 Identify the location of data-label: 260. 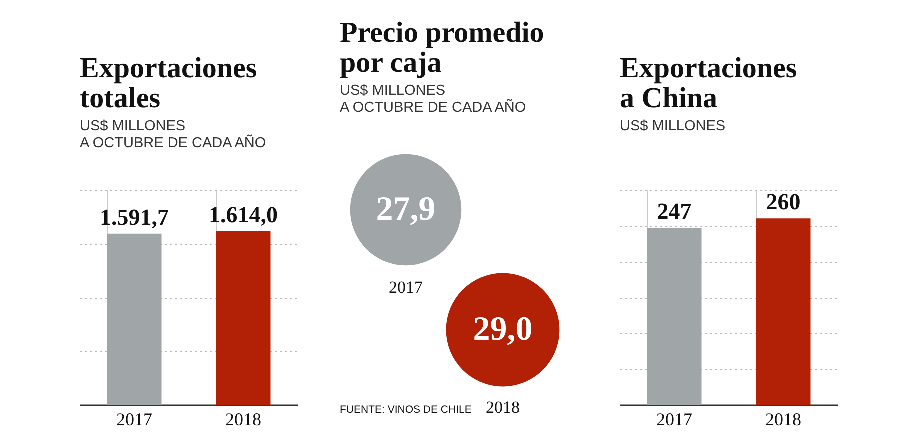
(783, 202).